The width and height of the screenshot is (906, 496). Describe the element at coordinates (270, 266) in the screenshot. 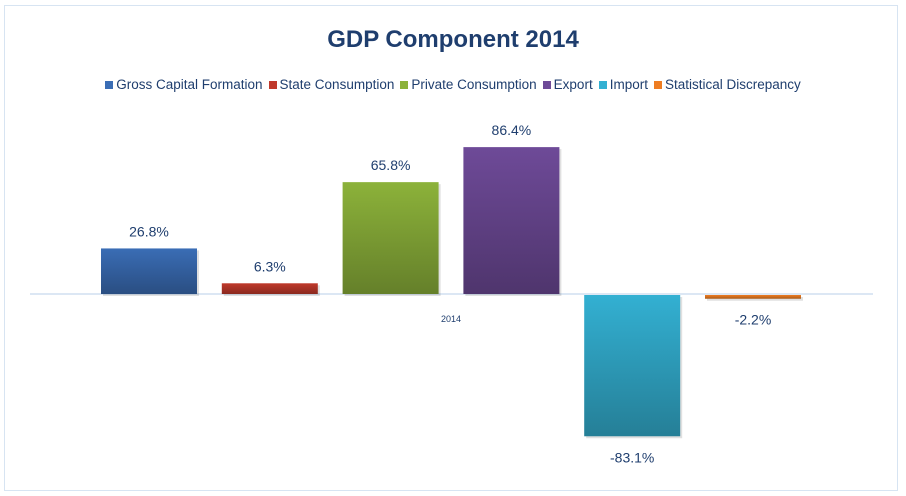

I see `data-label: 6.3%` at that location.